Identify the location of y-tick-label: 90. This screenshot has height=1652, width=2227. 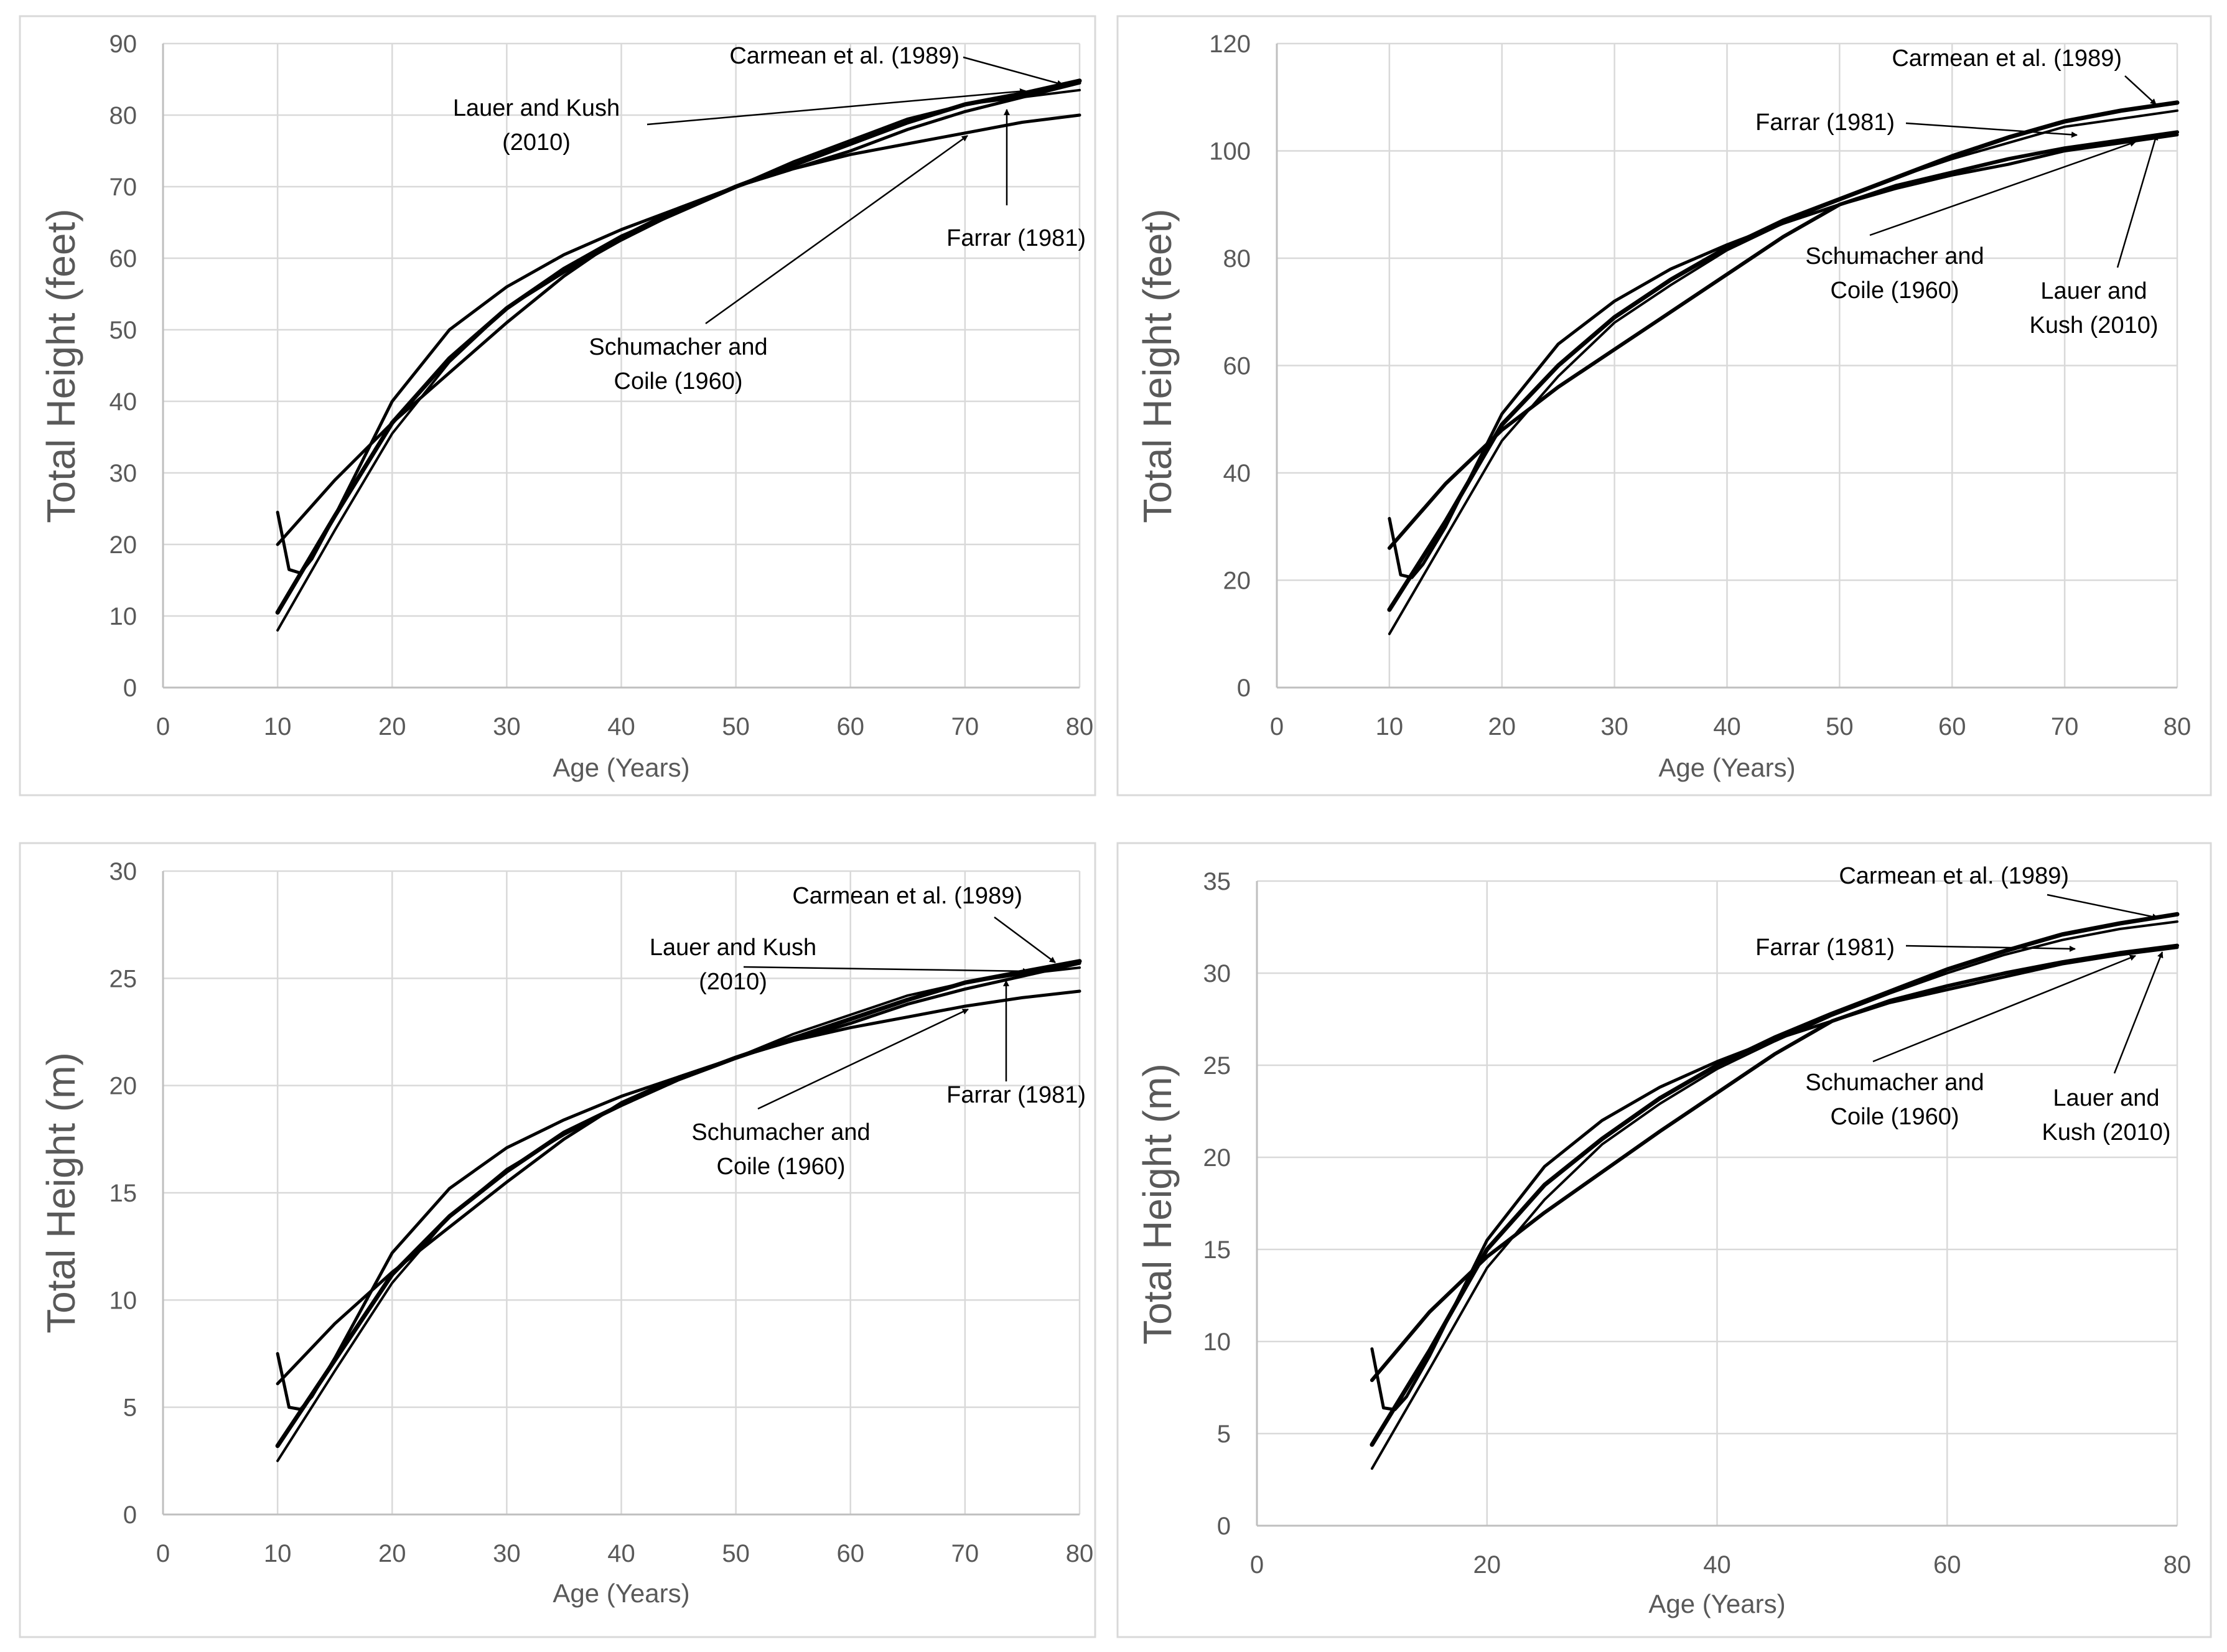
(124, 44).